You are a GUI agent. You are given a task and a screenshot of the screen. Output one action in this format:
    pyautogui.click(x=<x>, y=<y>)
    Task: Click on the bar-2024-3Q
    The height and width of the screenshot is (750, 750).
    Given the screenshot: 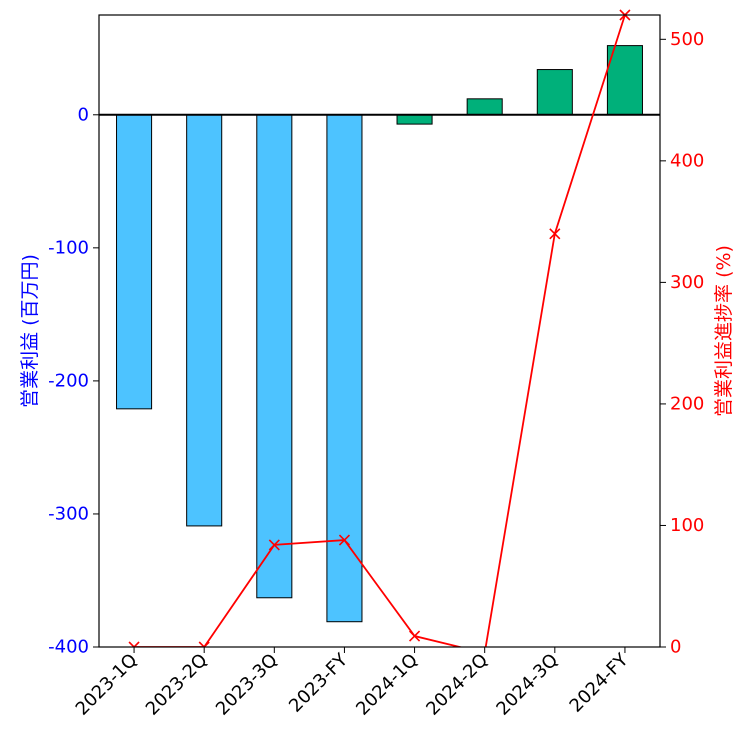 What is the action you would take?
    pyautogui.click(x=554, y=92)
    